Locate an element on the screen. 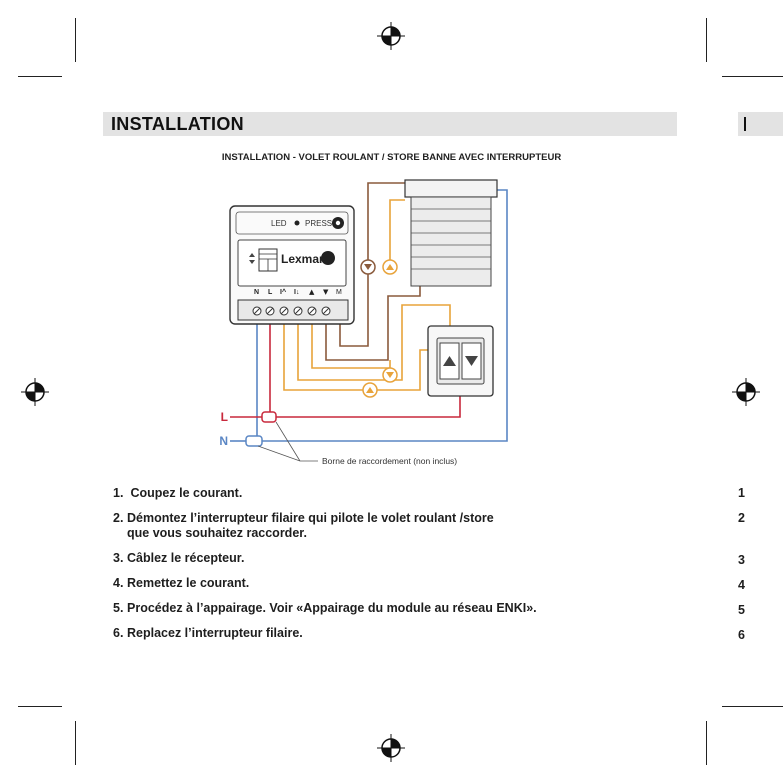 The width and height of the screenshot is (783, 783). next-page-fragment: 6 is located at coordinates (741, 635).